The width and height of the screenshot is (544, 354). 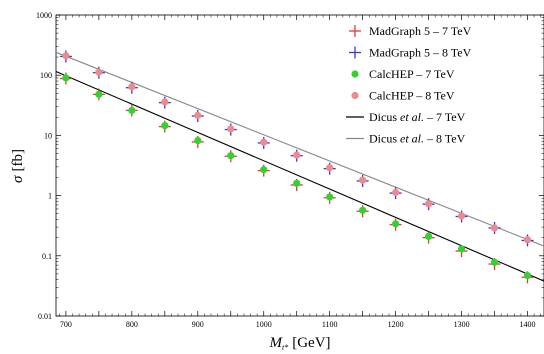 What do you see at coordinates (299, 343) in the screenshot?
I see `x-axis-title: Mt* [GeV]` at bounding box center [299, 343].